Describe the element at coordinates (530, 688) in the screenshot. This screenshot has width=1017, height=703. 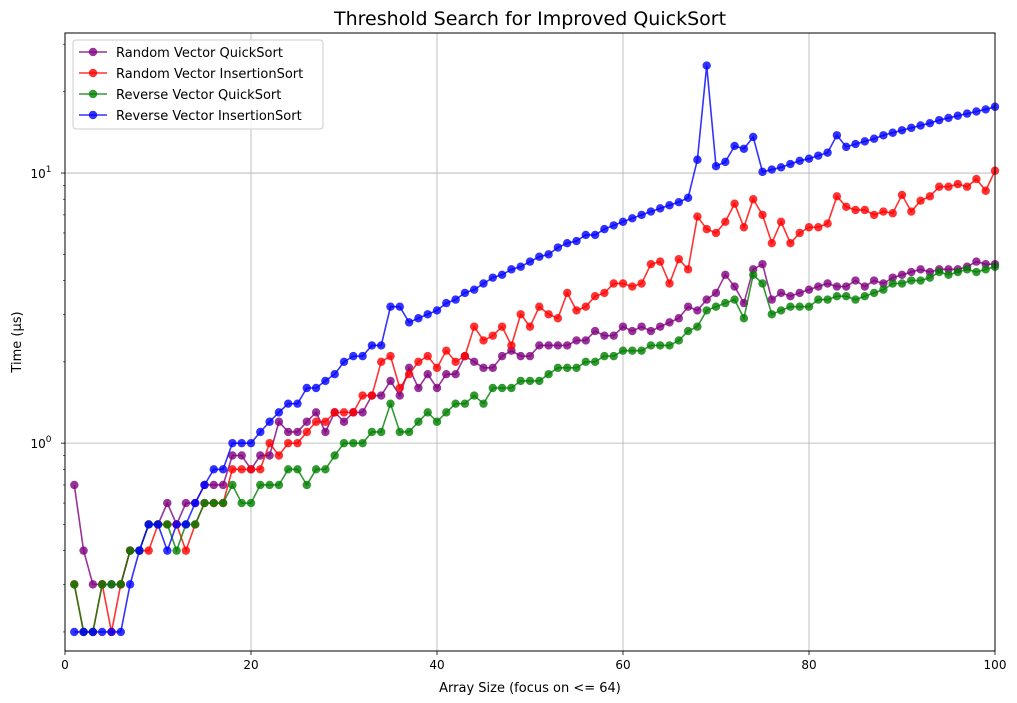
I see `x-axis-label: Array Size (focus on <= 64)` at that location.